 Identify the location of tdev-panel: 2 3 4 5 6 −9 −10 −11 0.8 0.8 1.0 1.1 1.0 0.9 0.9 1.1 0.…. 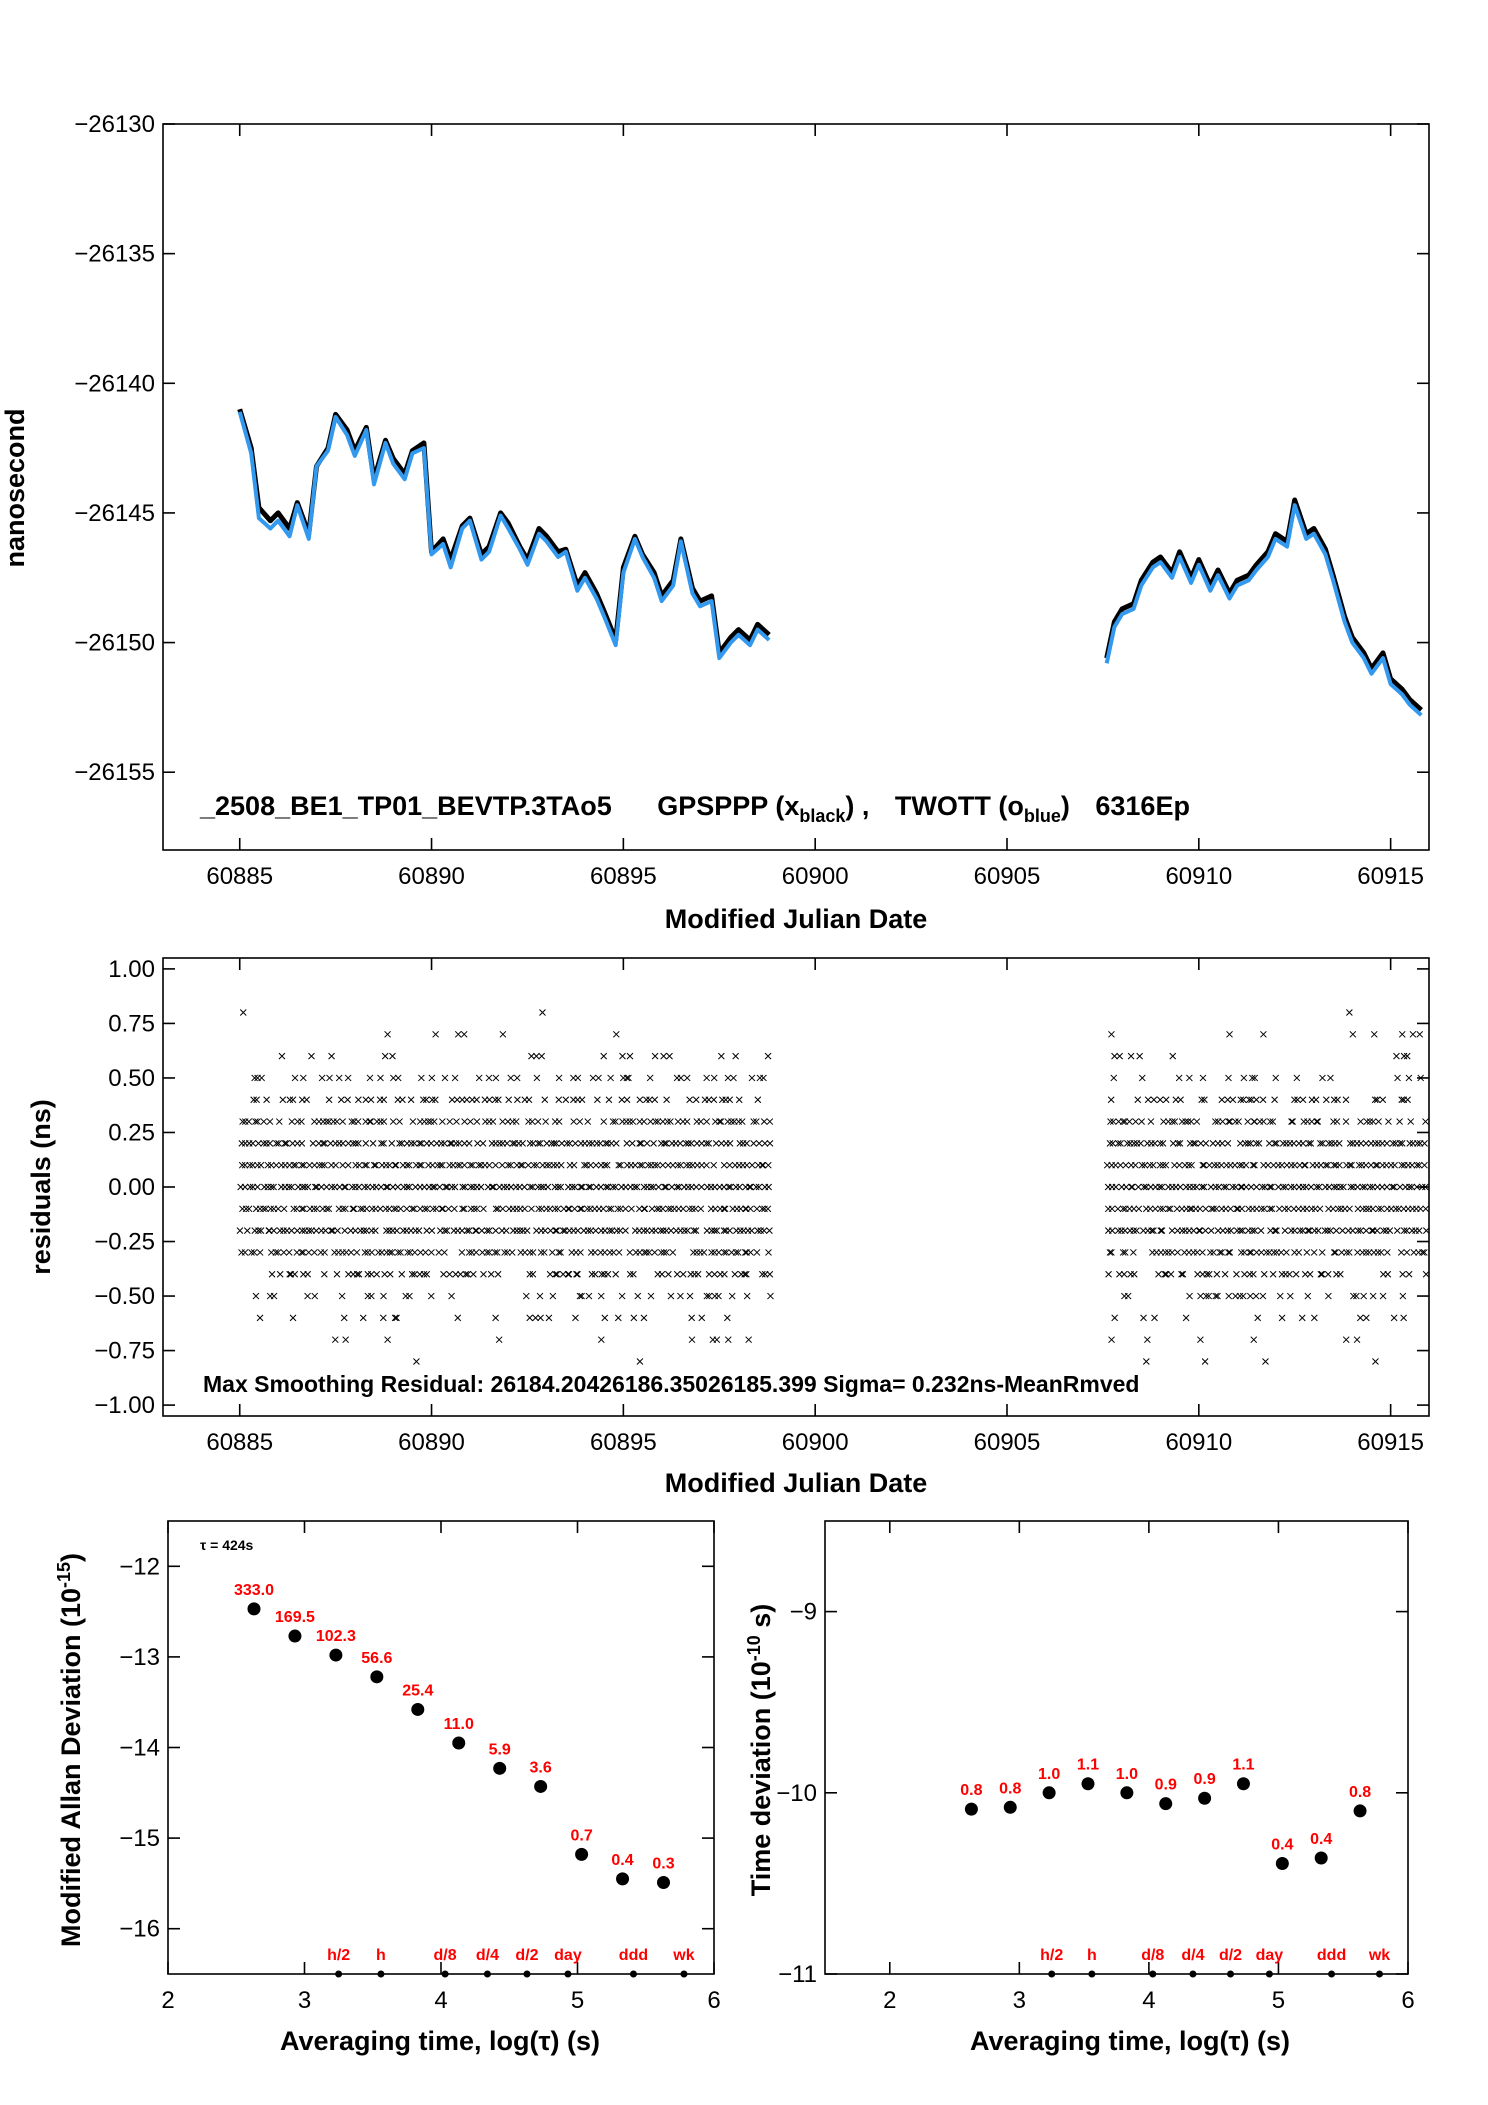
(1079, 1788).